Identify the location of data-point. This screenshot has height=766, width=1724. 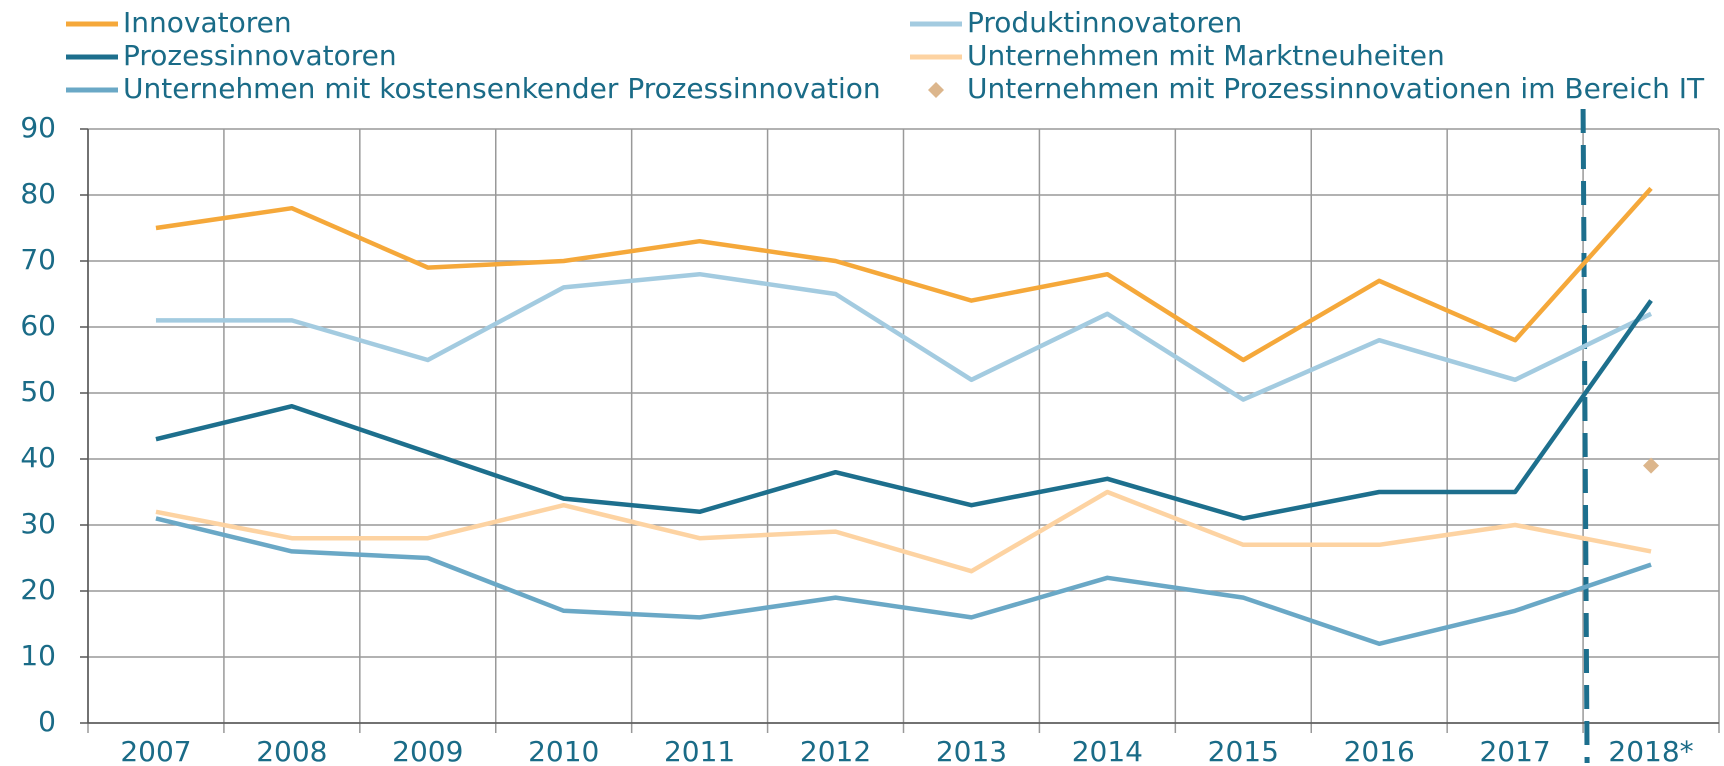
(1651, 465).